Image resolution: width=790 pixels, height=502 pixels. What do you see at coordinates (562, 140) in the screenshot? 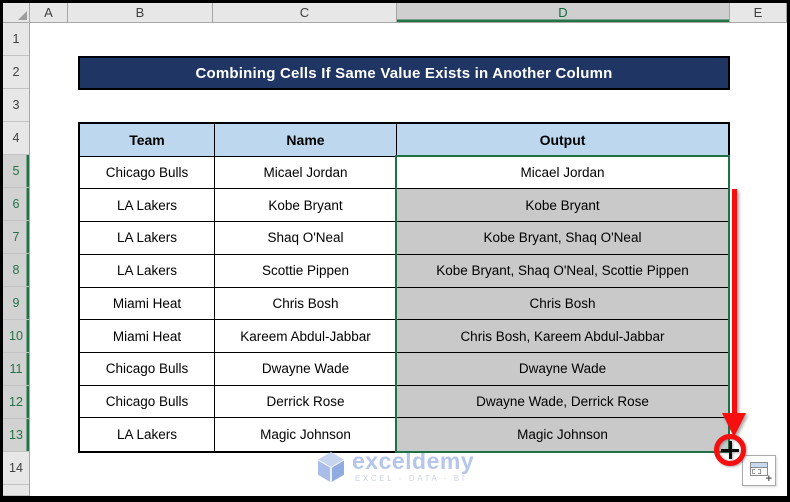
I see `table-header-output: Output` at bounding box center [562, 140].